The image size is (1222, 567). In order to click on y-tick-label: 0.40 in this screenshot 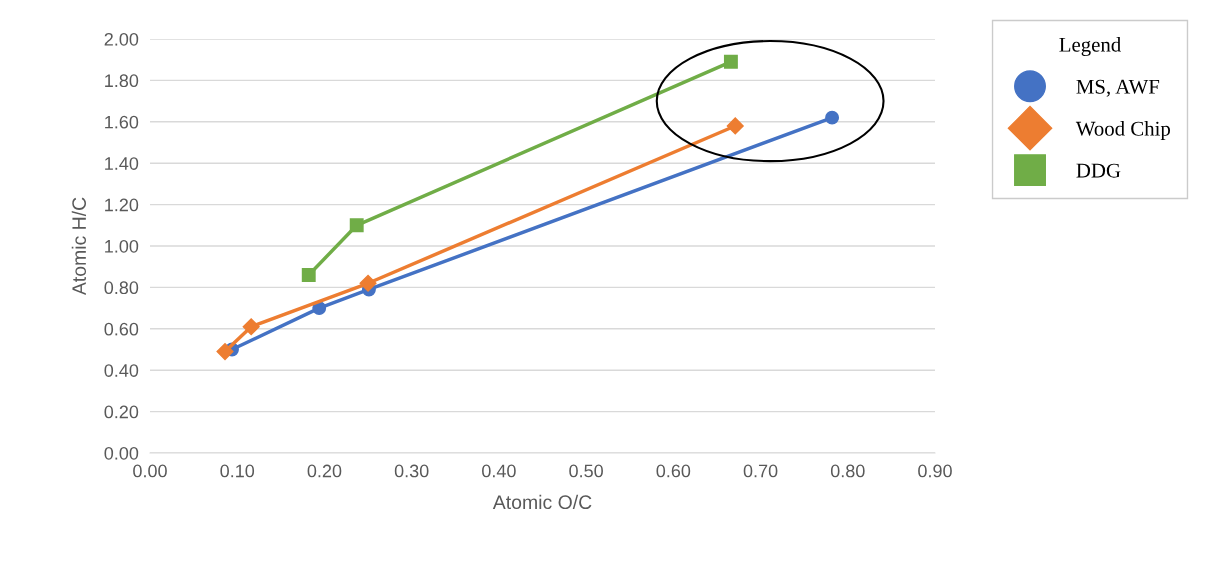, I will do `click(121, 370)`.